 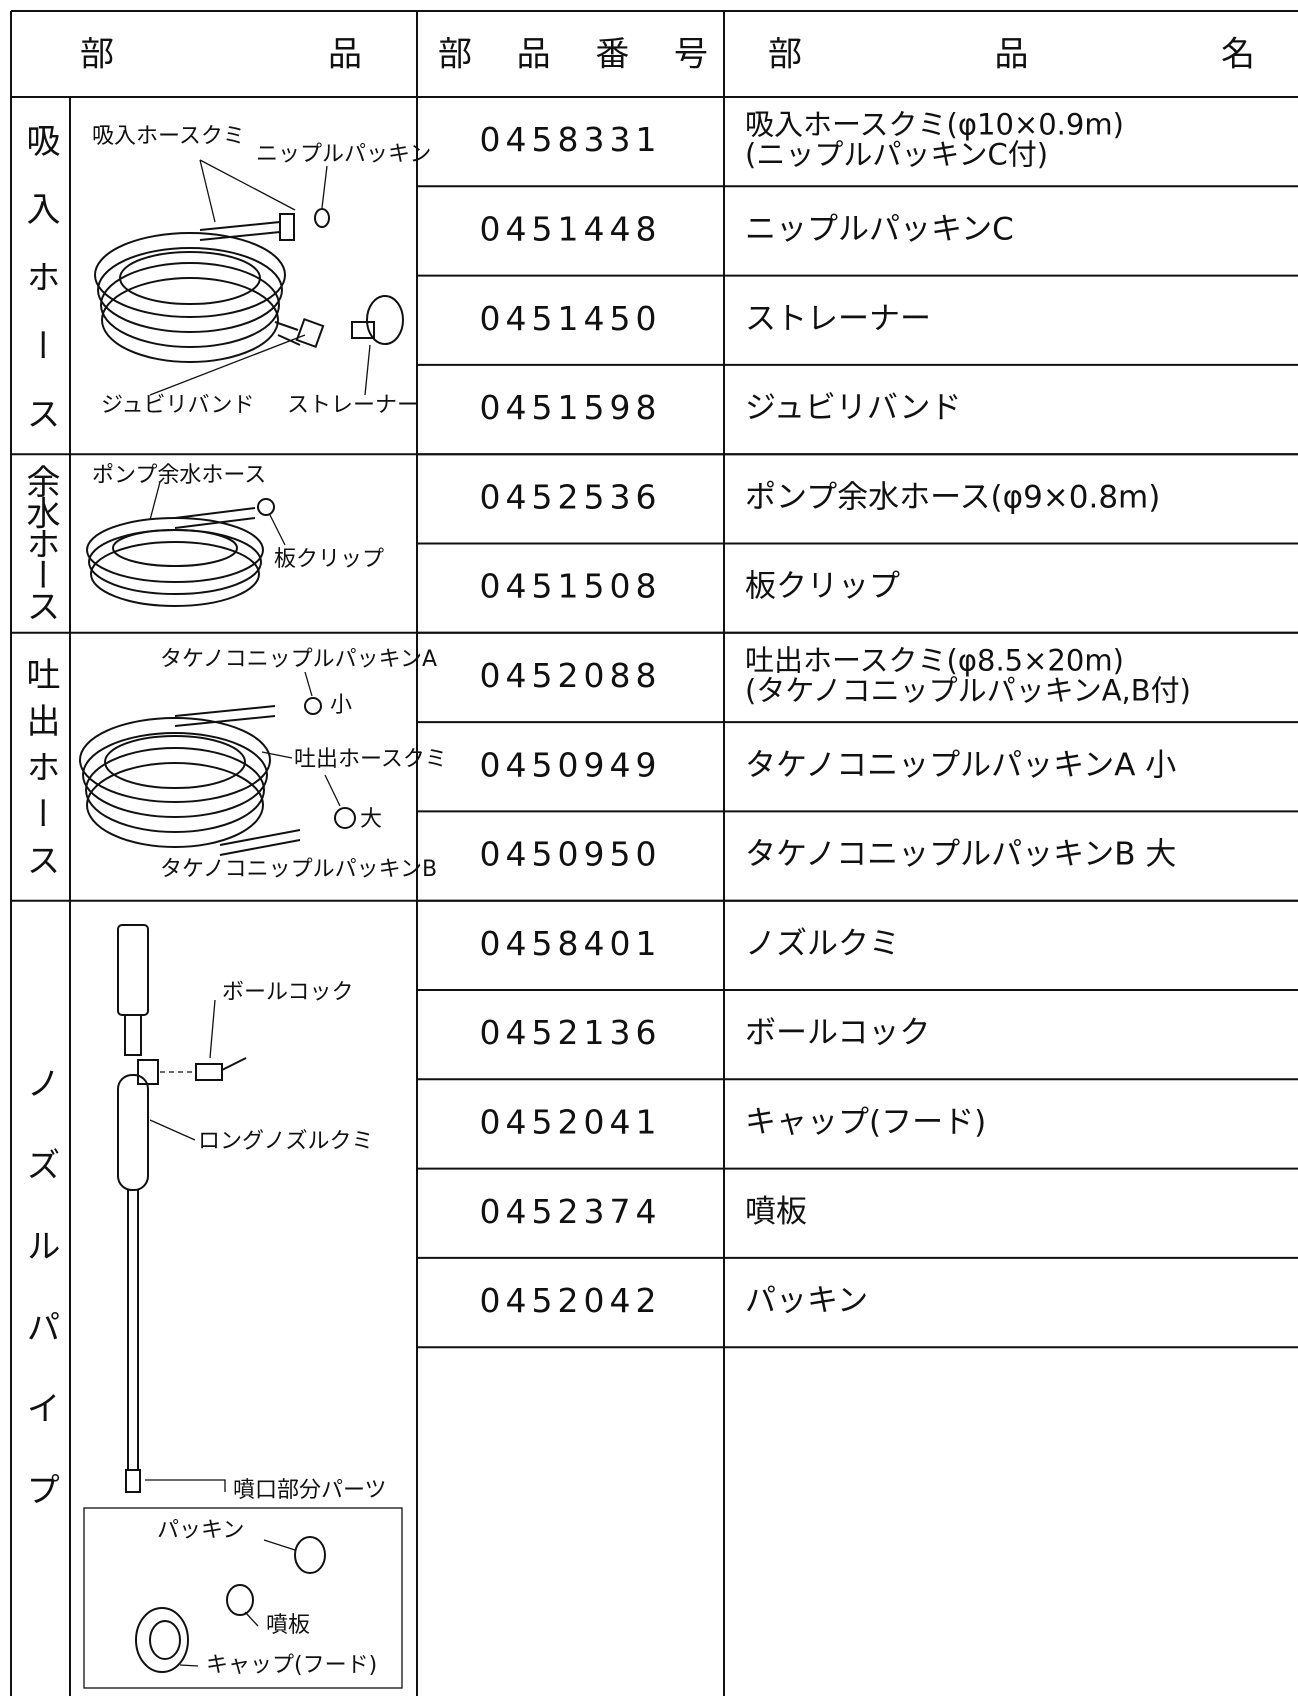 What do you see at coordinates (571, 139) in the screenshot?
I see `part-number: 0458331` at bounding box center [571, 139].